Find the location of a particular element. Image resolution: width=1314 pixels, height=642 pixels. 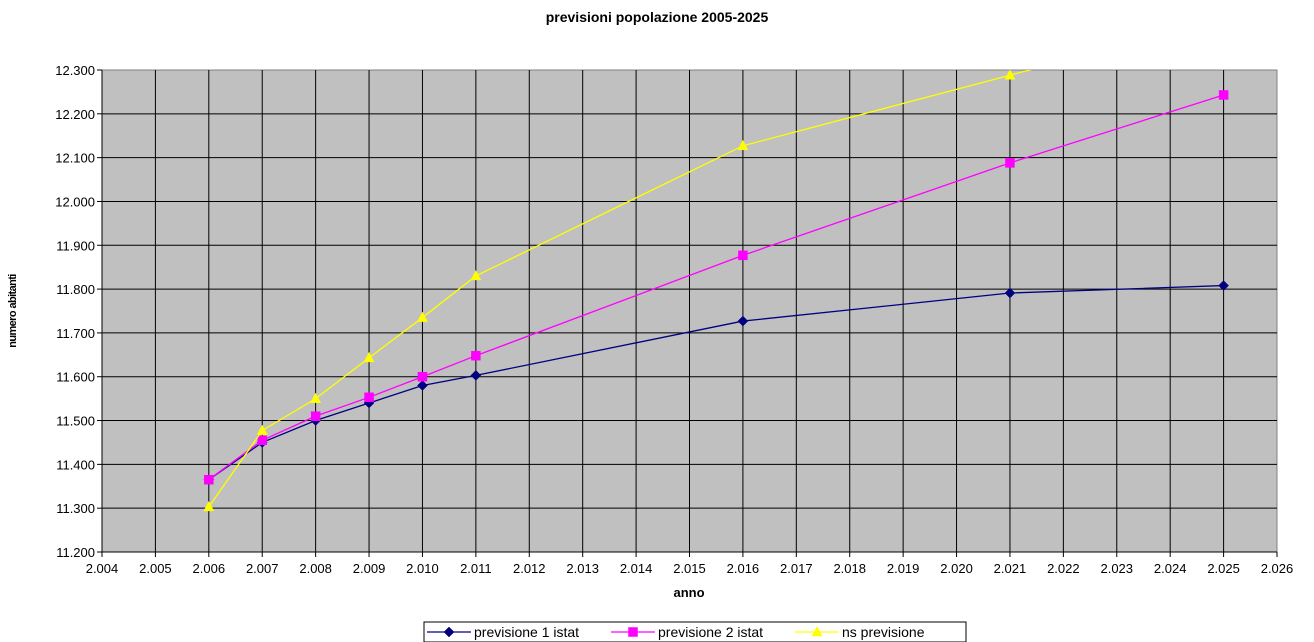

legend-entry: ns previsione is located at coordinates (860, 632).